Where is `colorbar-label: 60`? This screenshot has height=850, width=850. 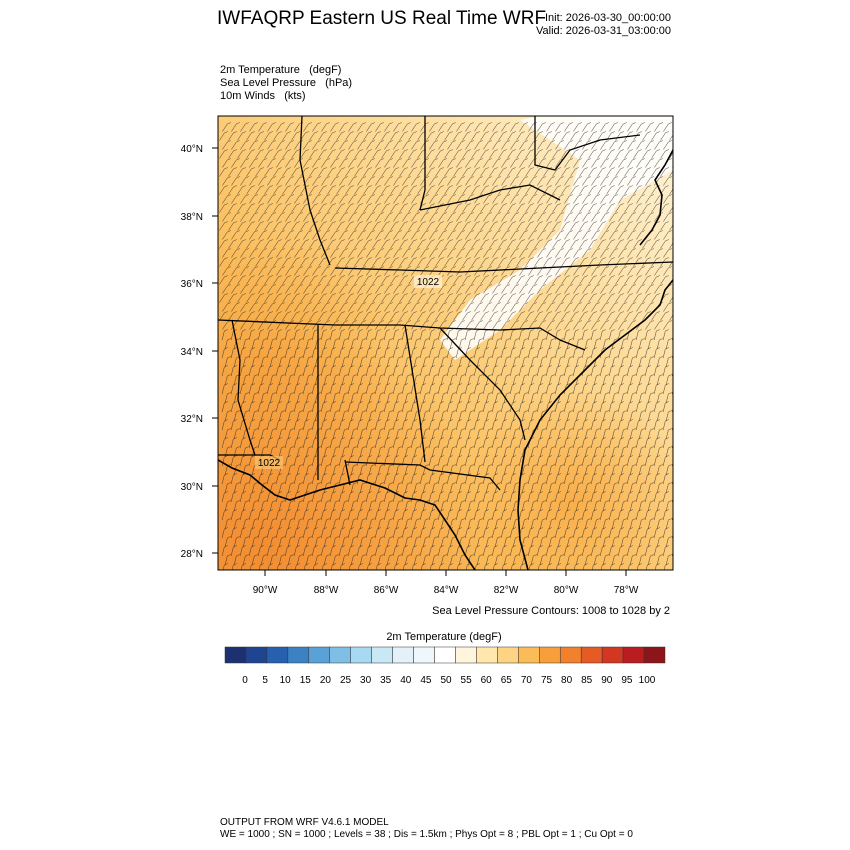 colorbar-label: 60 is located at coordinates (487, 680).